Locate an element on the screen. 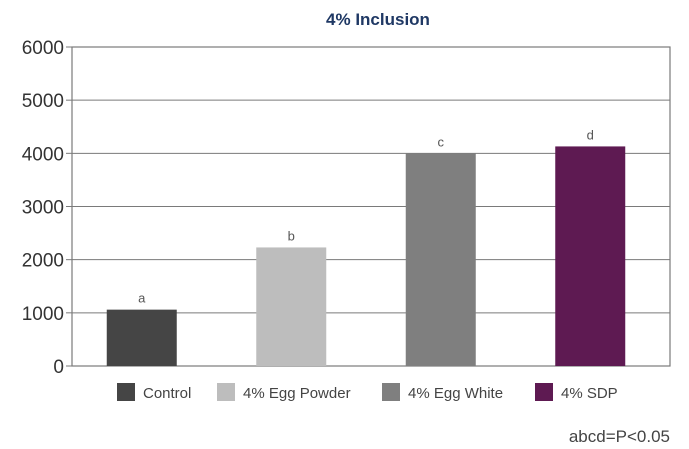  significance-footnote: abcd=P<0.05 is located at coordinates (619, 436).